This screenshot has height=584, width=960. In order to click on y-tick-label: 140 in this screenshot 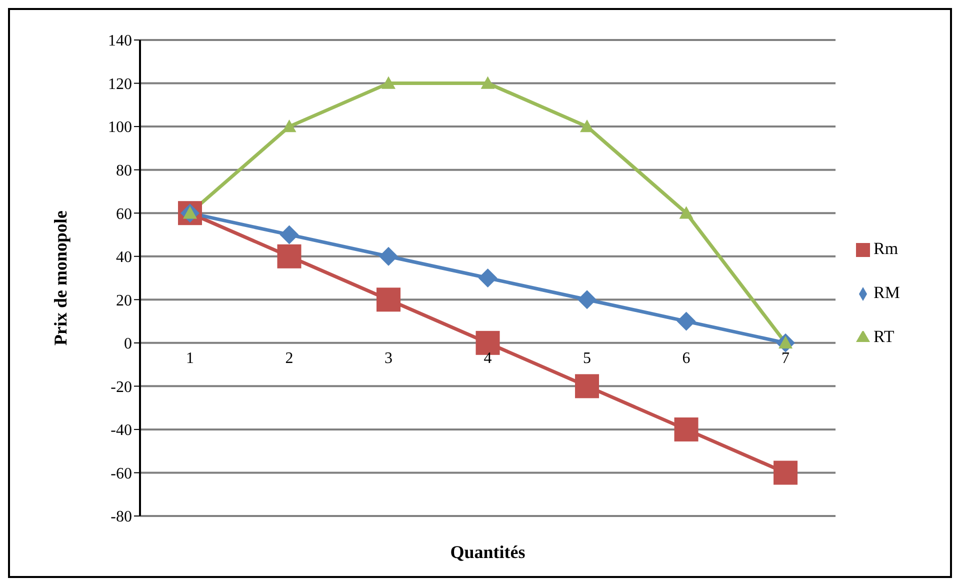, I will do `click(120, 41)`.